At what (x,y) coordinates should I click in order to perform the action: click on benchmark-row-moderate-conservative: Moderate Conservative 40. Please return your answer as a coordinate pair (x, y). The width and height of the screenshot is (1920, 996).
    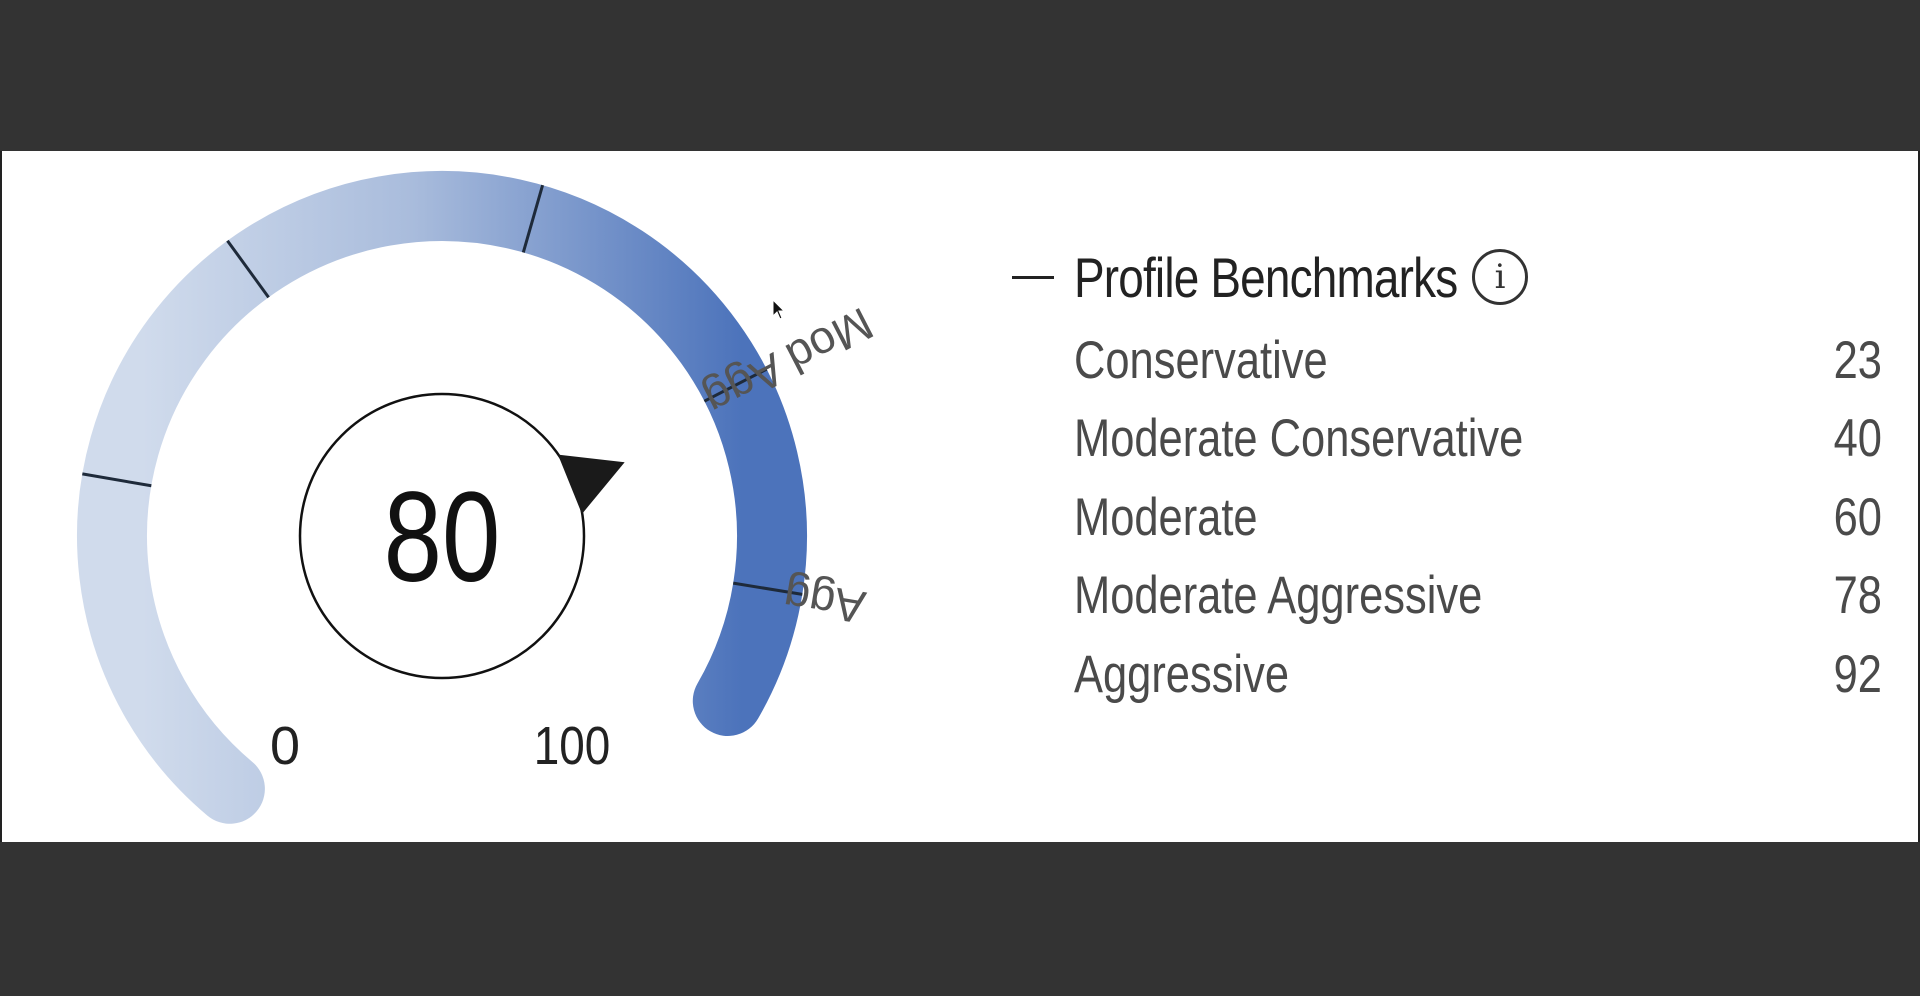
    Looking at the image, I should click on (1478, 439).